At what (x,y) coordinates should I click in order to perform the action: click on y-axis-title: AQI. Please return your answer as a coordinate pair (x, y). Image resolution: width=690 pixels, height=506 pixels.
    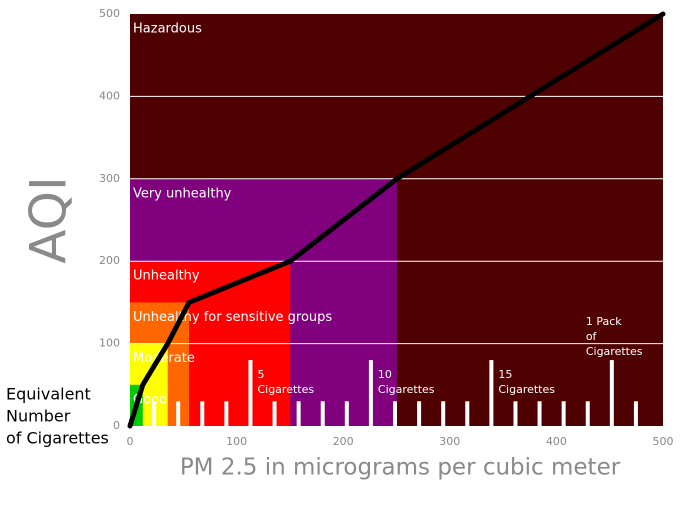
    Looking at the image, I should click on (49, 219).